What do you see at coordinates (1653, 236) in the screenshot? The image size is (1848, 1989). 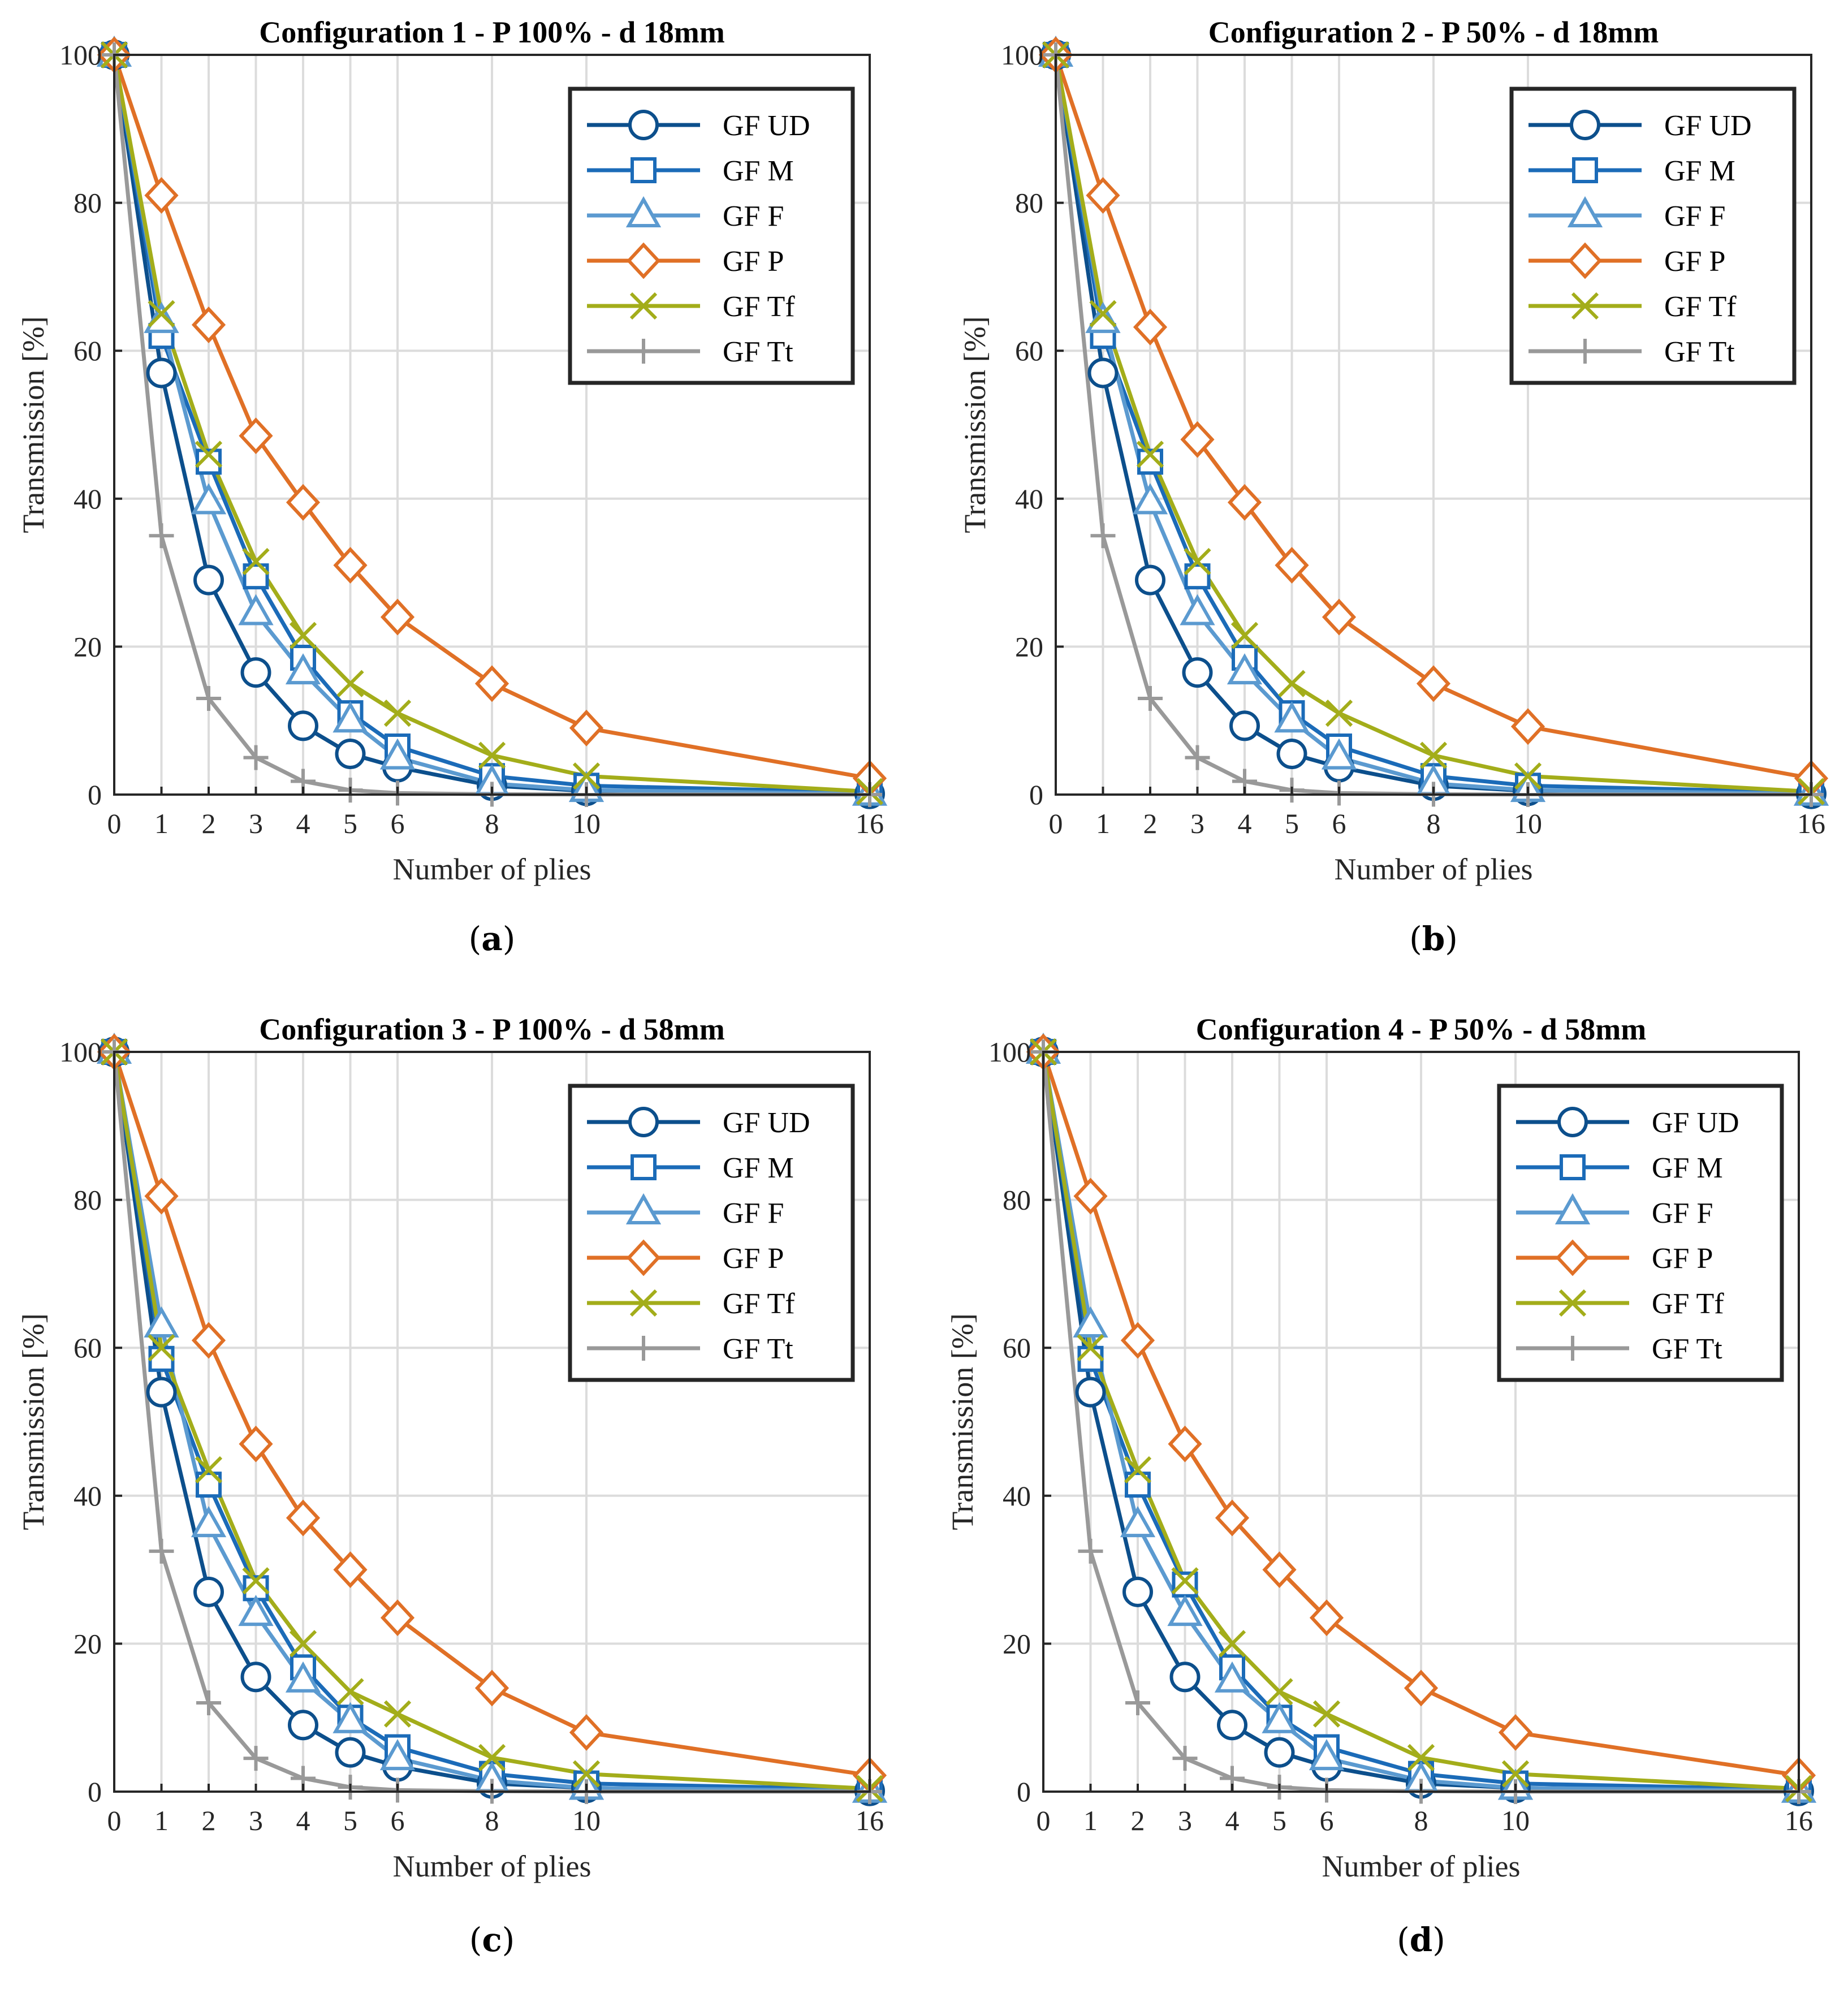 I see `legend: GF UD GF M GF F GF P GF Tf GF Tt` at bounding box center [1653, 236].